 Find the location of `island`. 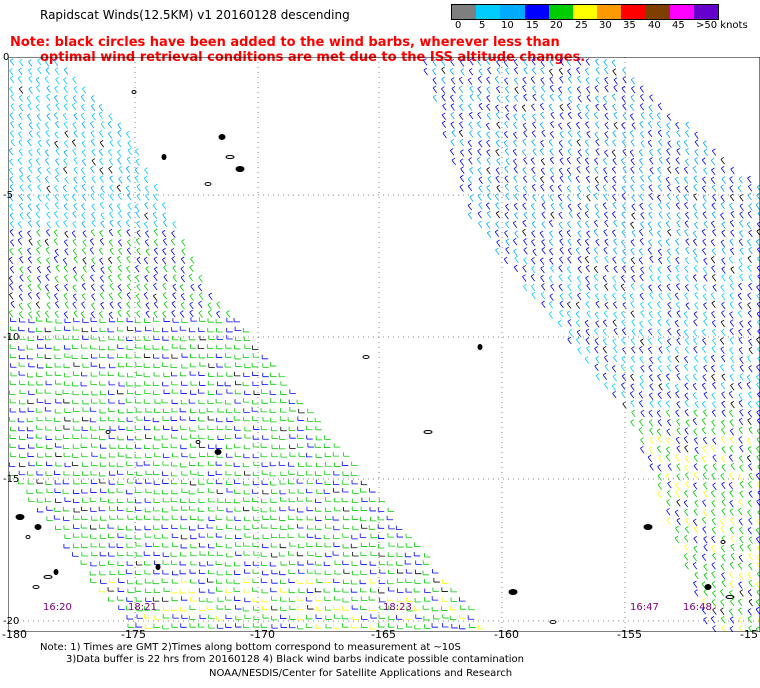

island is located at coordinates (28, 537).